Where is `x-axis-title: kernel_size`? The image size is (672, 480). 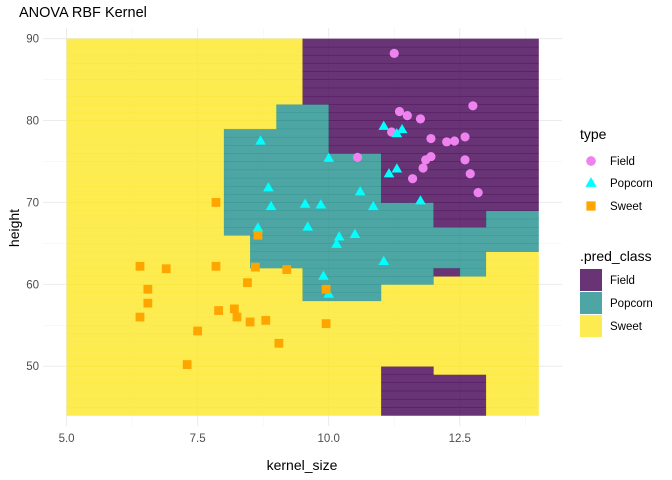 x-axis-title: kernel_size is located at coordinates (302, 465).